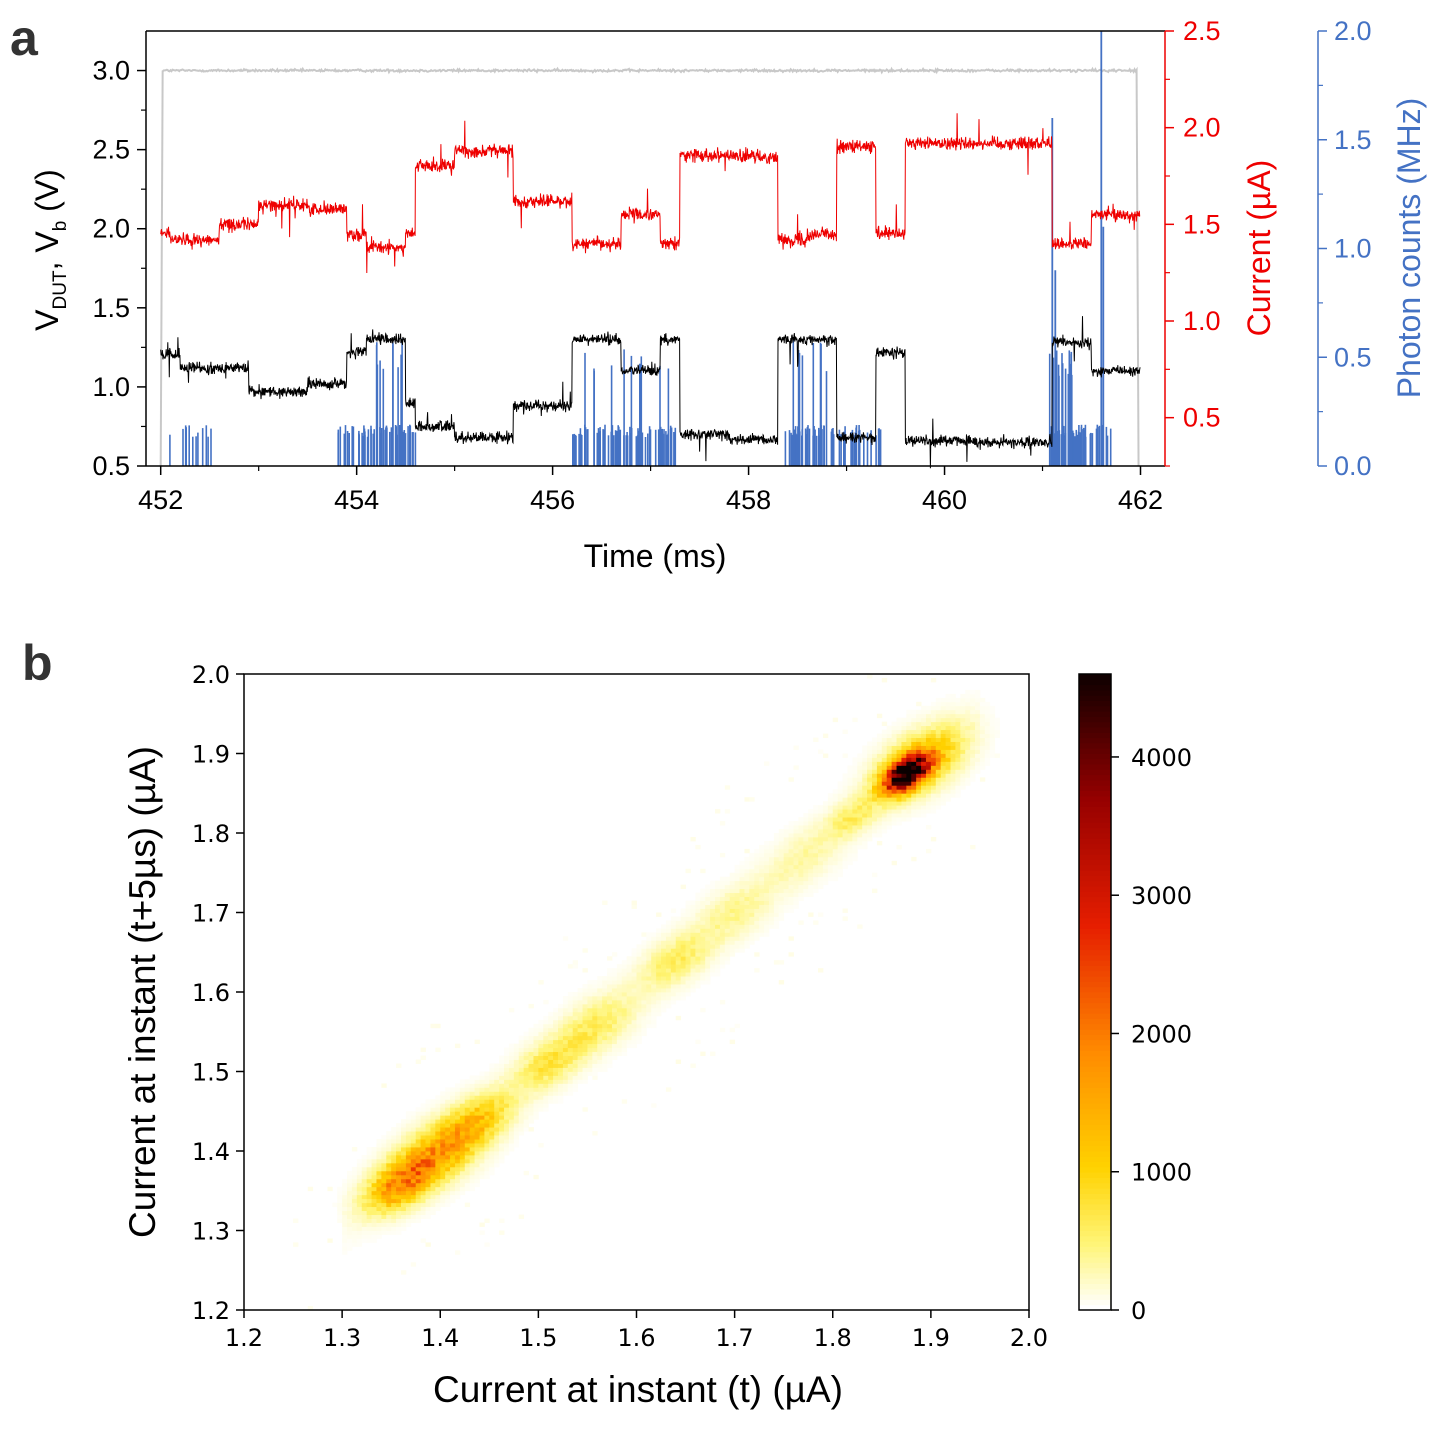 Image resolution: width=1454 pixels, height=1431 pixels. Describe the element at coordinates (111, 387) in the screenshot. I see `left-tick-label: 1.0` at that location.